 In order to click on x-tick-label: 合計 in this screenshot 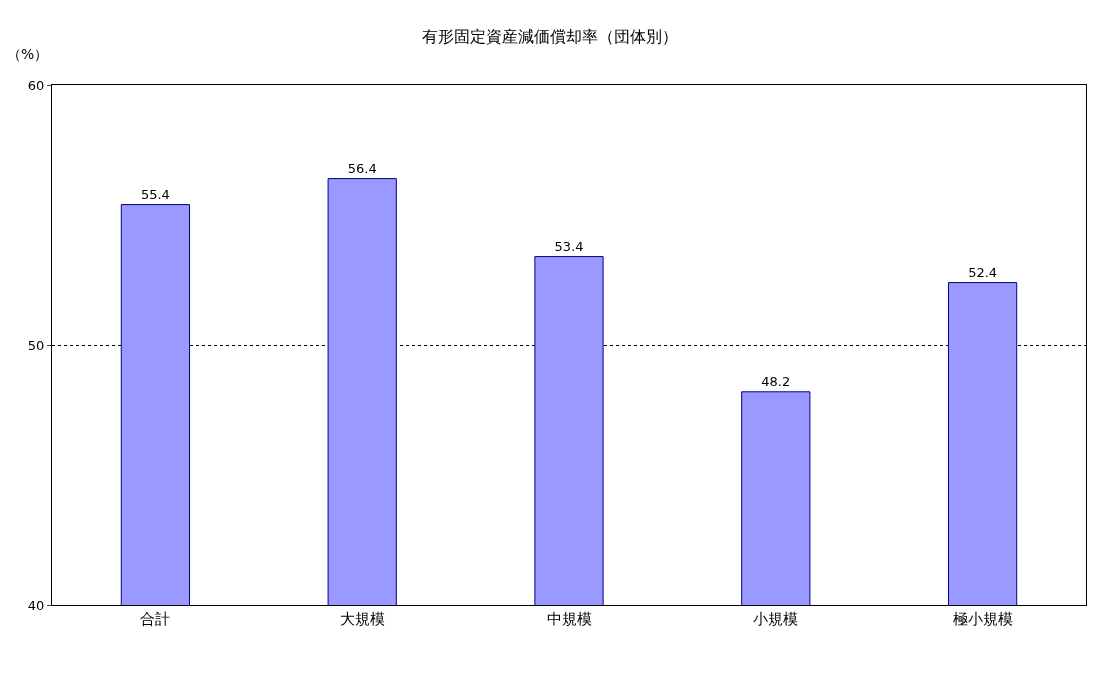, I will do `click(155, 619)`.